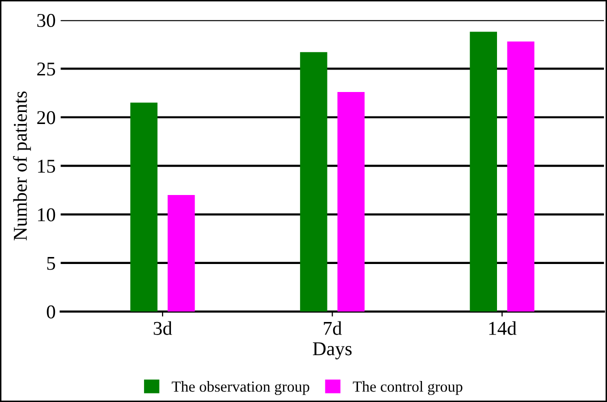 This screenshot has height=402, width=607. I want to click on y-tick-label: 25, so click(46, 69).